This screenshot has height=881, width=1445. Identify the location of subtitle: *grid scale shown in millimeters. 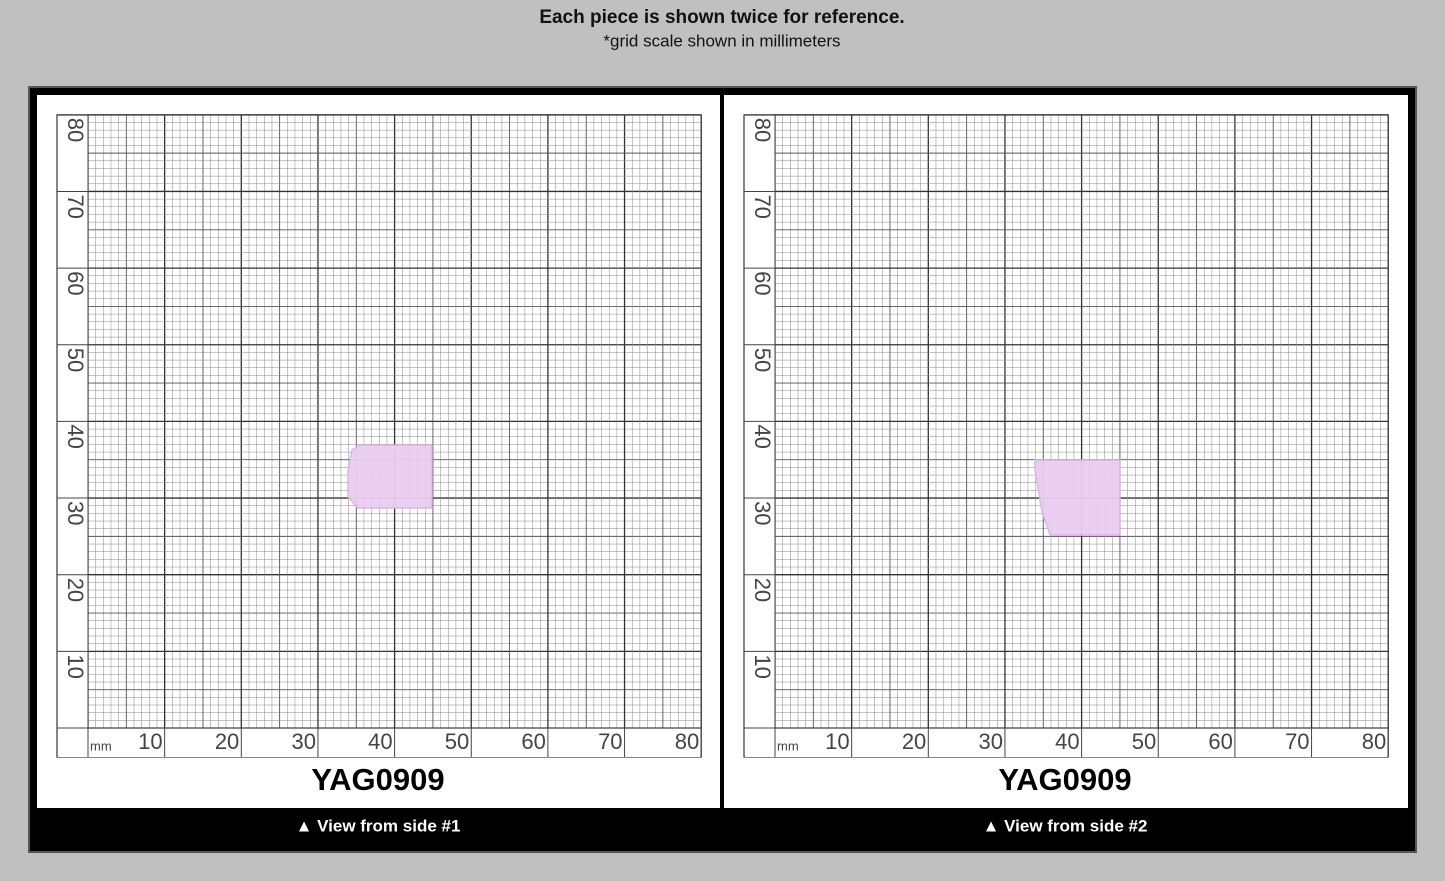
(721, 40).